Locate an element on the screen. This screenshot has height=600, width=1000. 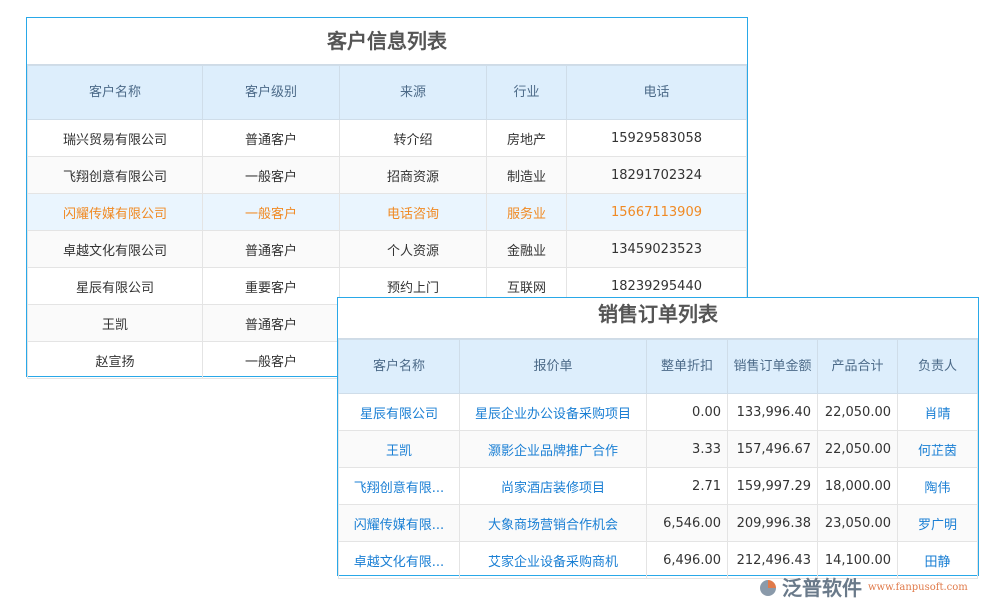
table-cell: 157,496.67 is located at coordinates (772, 449).